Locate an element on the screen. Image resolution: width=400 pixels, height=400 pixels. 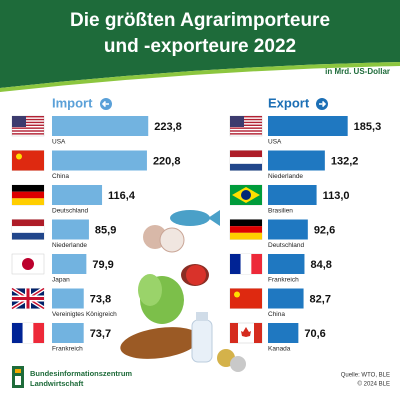
publisher-line: Bundesinformationszentrum is located at coordinates (81, 373).